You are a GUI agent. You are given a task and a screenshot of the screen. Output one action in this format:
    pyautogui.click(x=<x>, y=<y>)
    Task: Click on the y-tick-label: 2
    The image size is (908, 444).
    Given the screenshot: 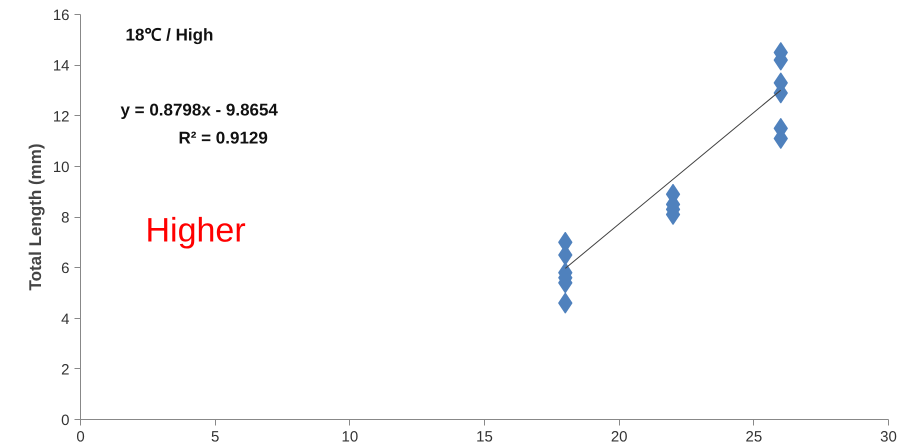 What is the action you would take?
    pyautogui.click(x=65, y=369)
    